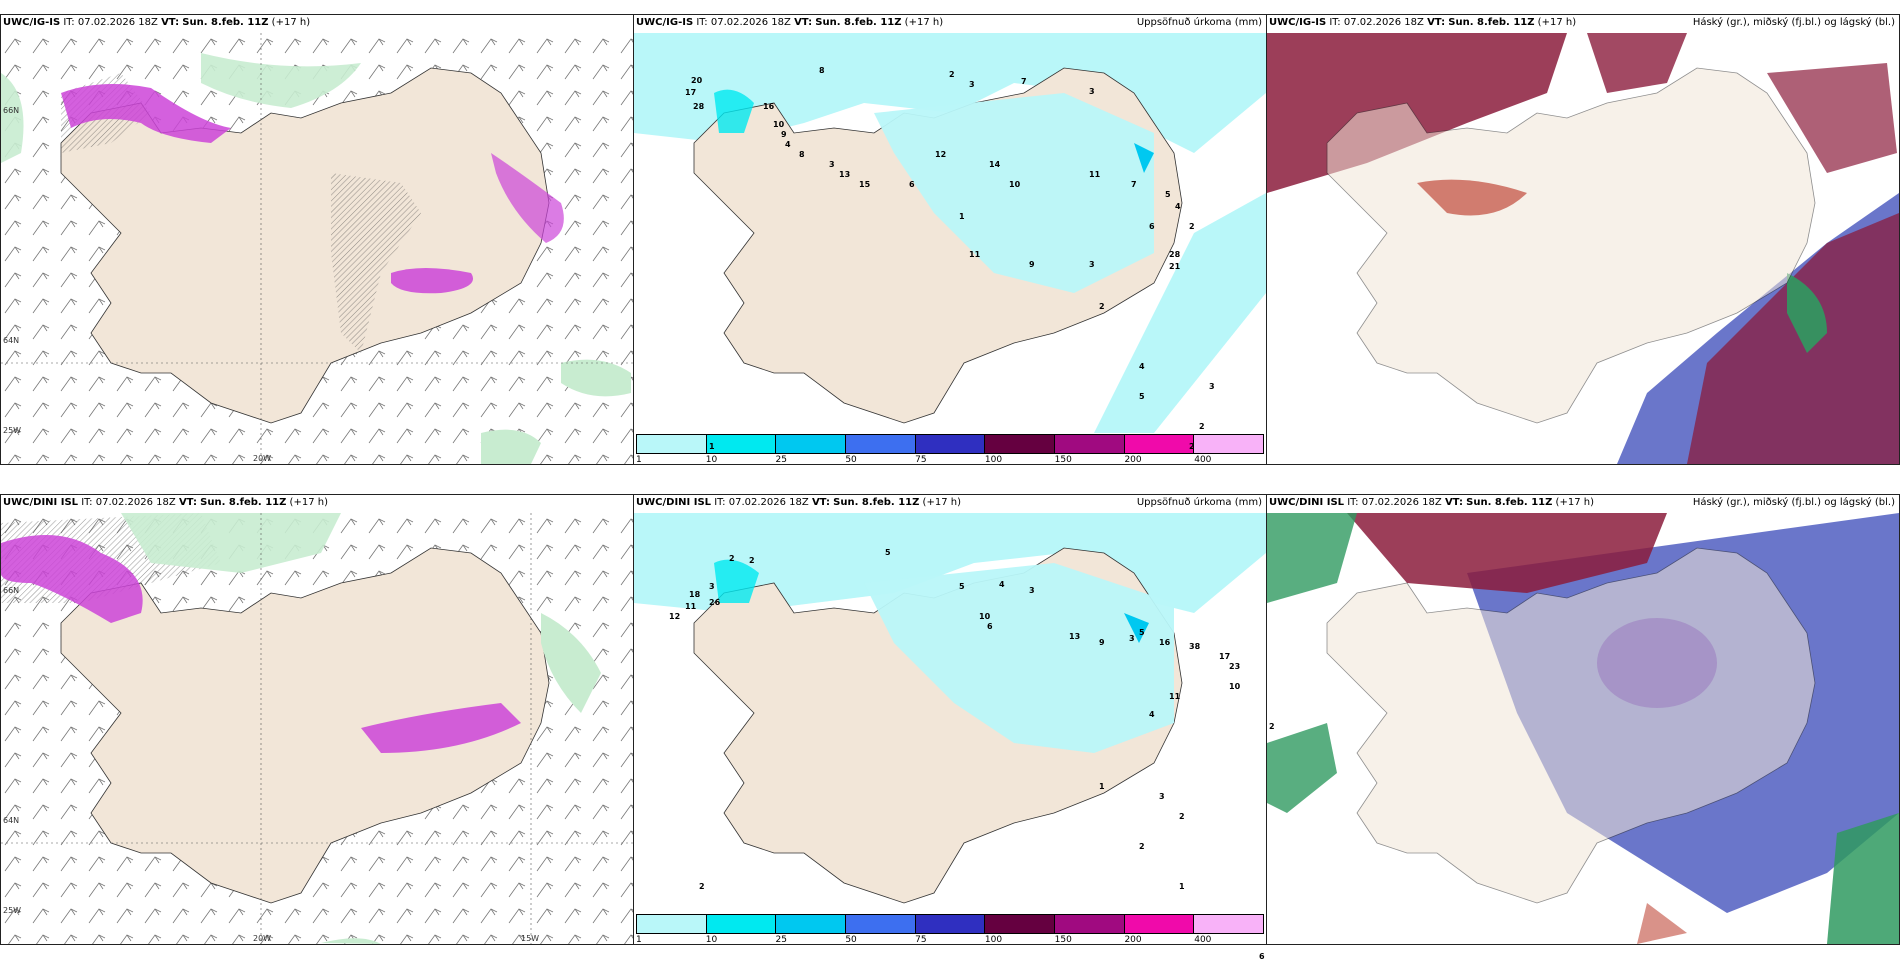 Image resolution: width=1900 pixels, height=961 pixels. I want to click on lon-label: 15W, so click(530, 938).